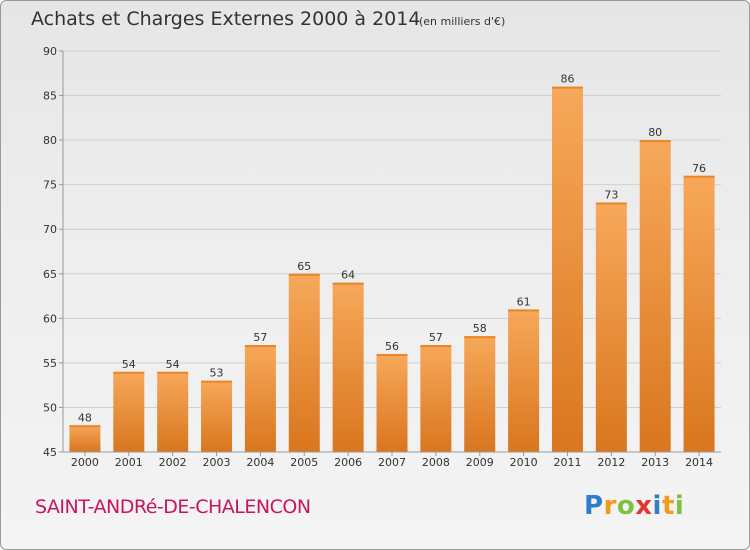 The image size is (750, 550). I want to click on data-label: 73, so click(611, 194).